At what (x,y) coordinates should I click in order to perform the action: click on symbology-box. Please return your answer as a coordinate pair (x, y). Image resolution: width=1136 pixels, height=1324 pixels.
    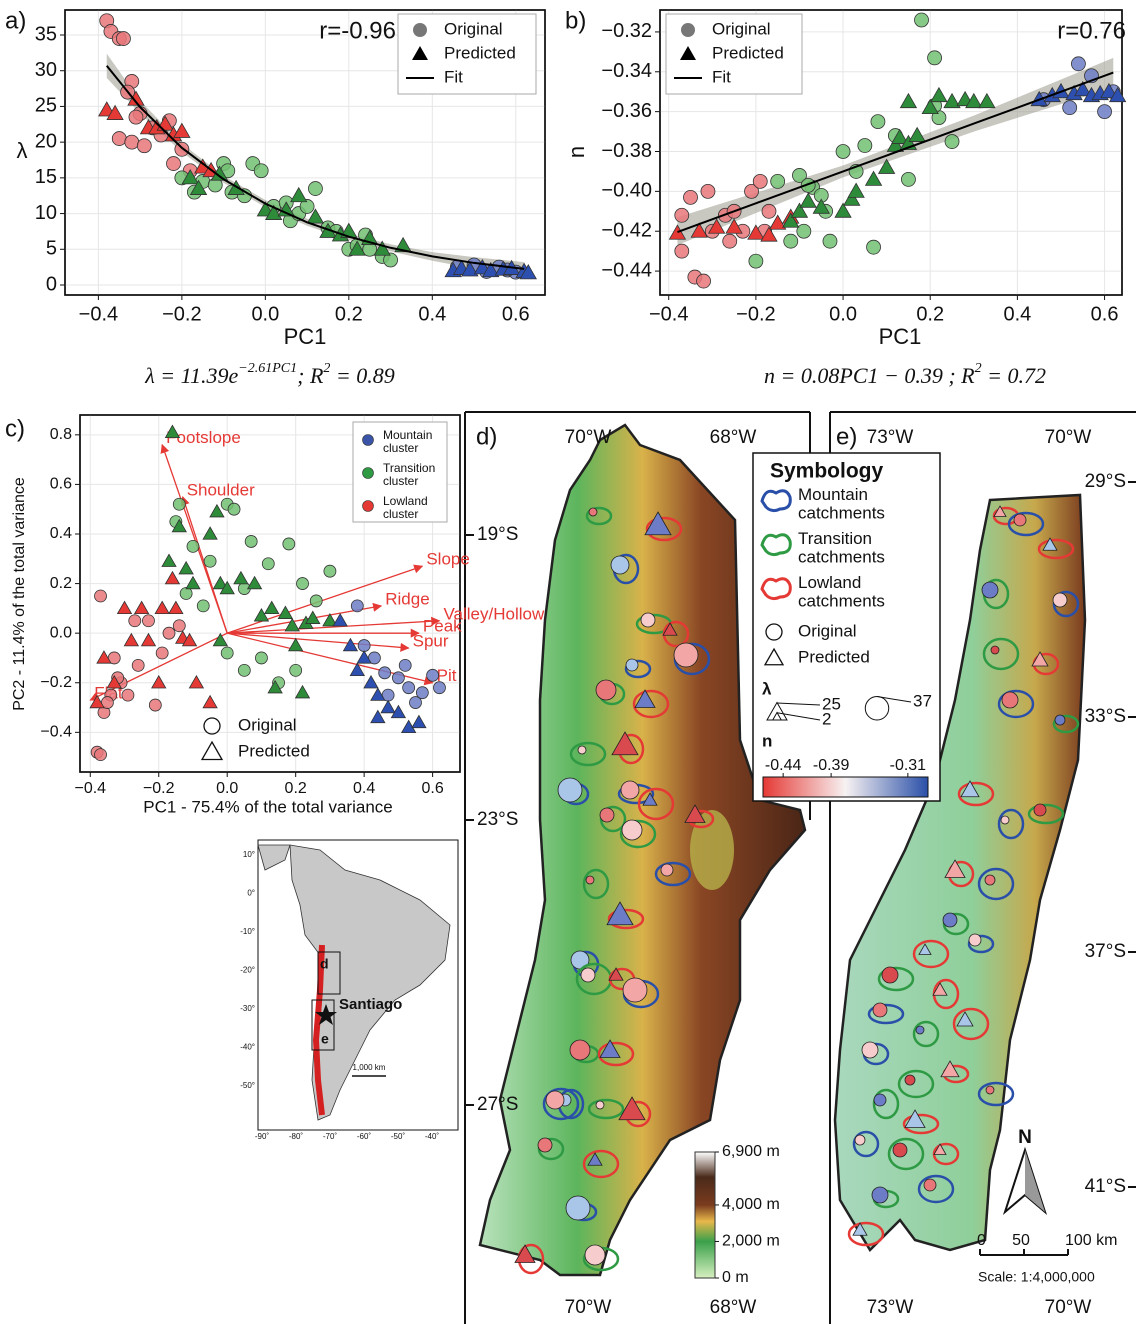
    Looking at the image, I should click on (846, 627).